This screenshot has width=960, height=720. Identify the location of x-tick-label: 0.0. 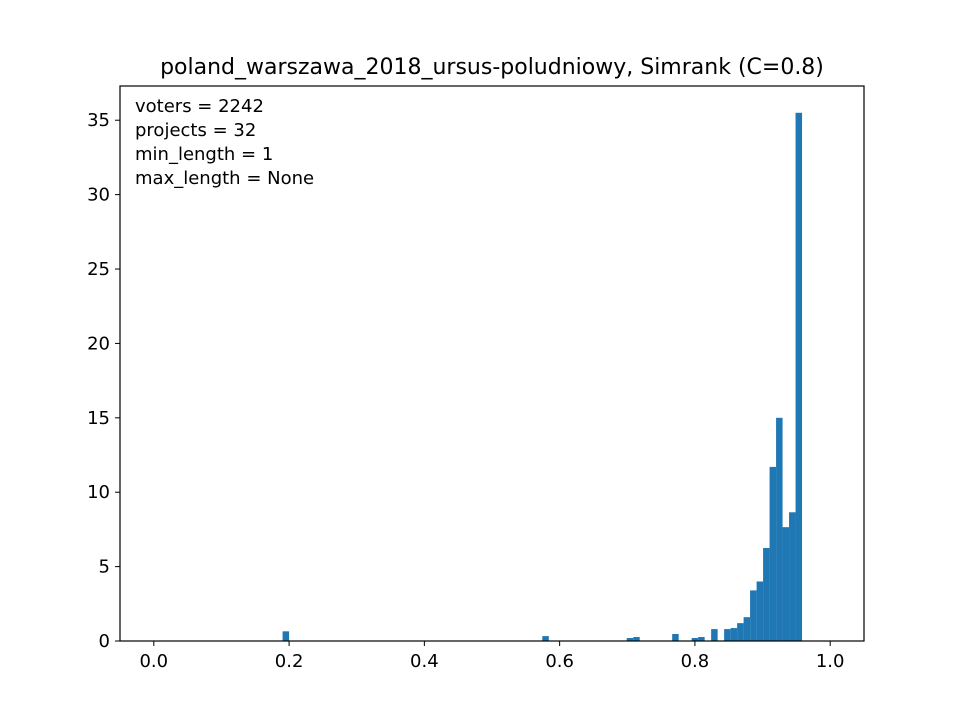
(153, 661).